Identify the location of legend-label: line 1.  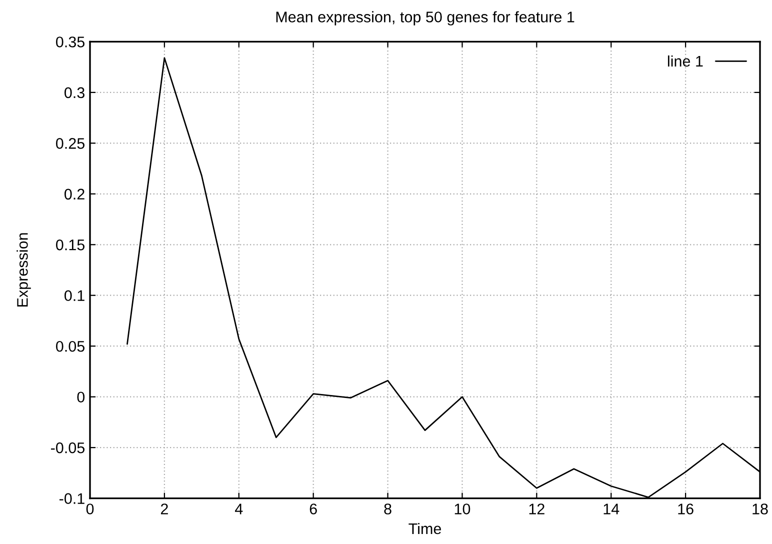
(685, 61).